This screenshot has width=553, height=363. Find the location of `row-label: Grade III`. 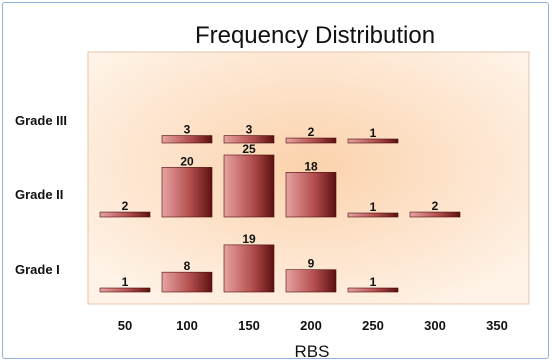

row-label: Grade III is located at coordinates (41, 120).